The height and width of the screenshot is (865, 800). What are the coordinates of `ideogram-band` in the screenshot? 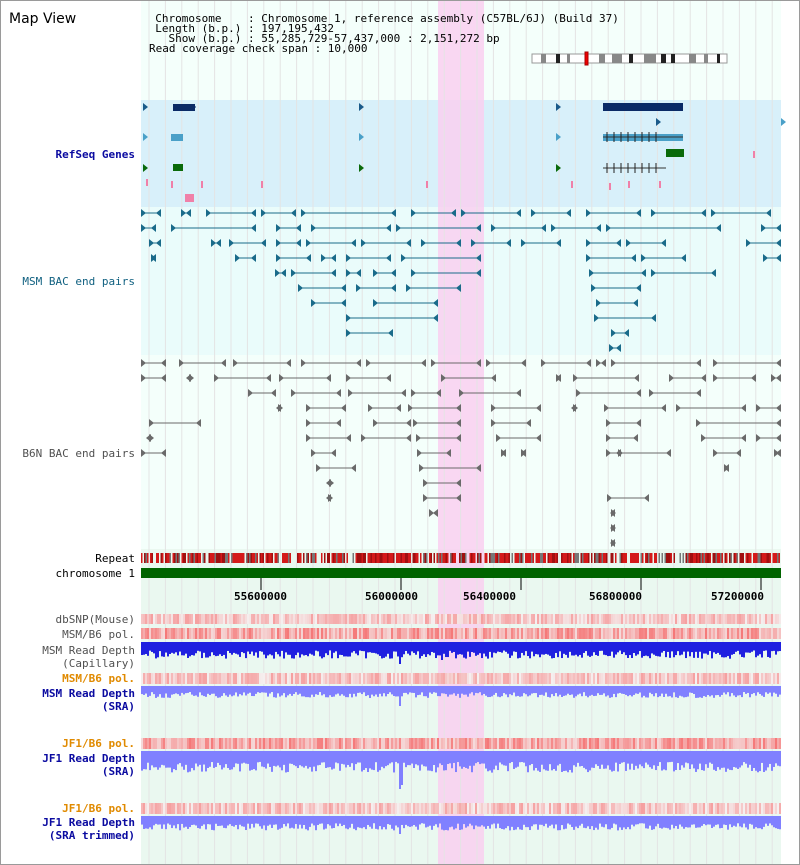 It's located at (706, 58).